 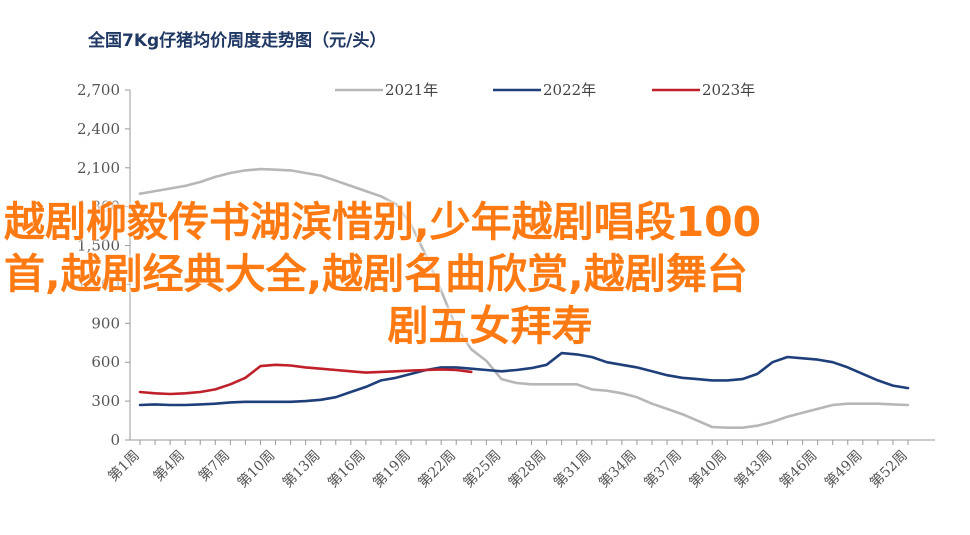 I want to click on chart-legend: 2021年 2022年 2023年, so click(x=545, y=90).